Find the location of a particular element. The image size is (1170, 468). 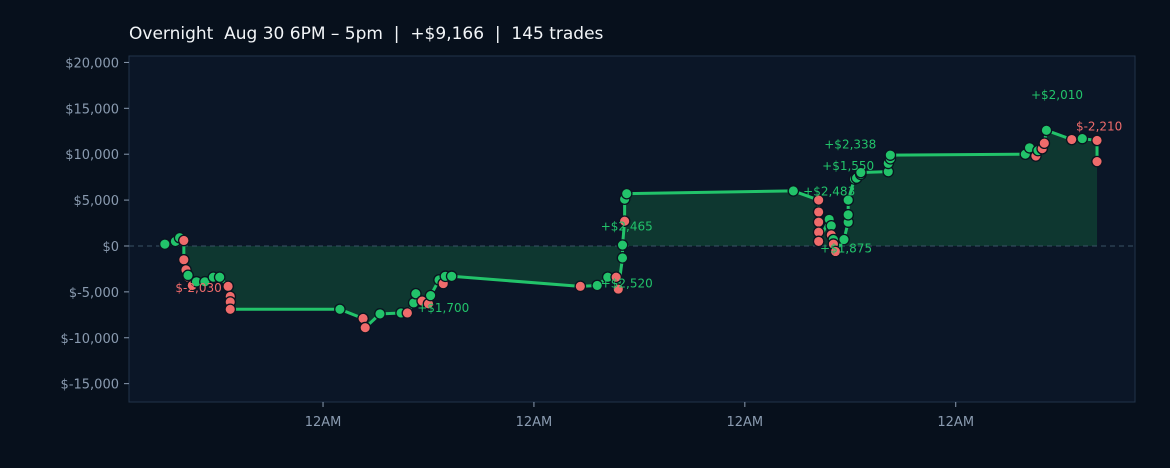

trade-annotation: +$2,483 is located at coordinates (829, 192).